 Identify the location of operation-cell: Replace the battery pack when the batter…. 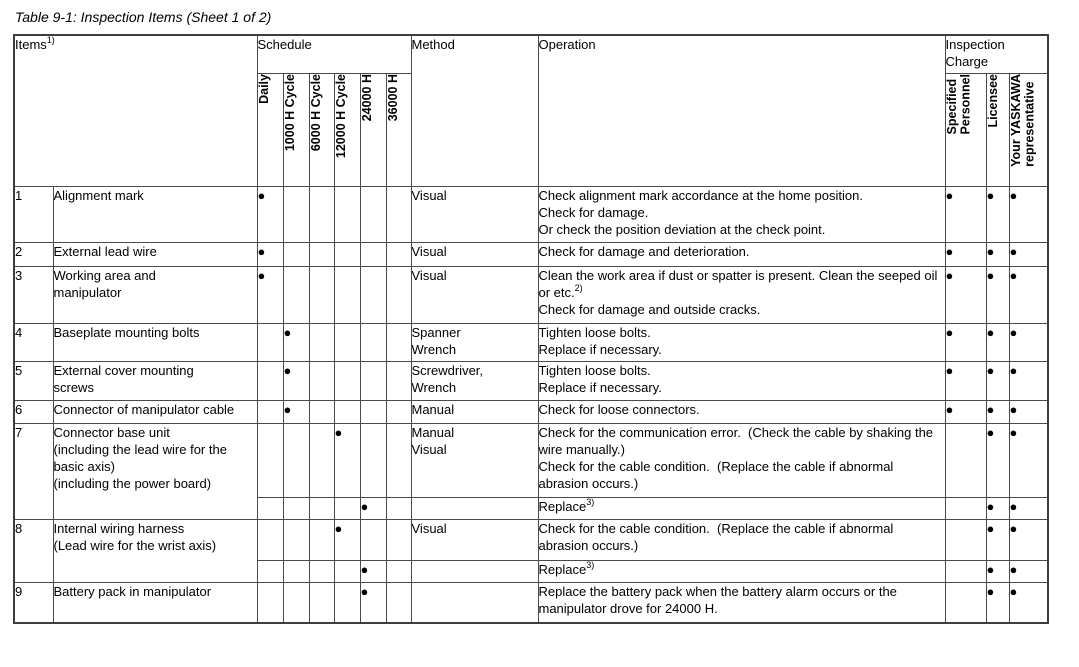
(741, 602).